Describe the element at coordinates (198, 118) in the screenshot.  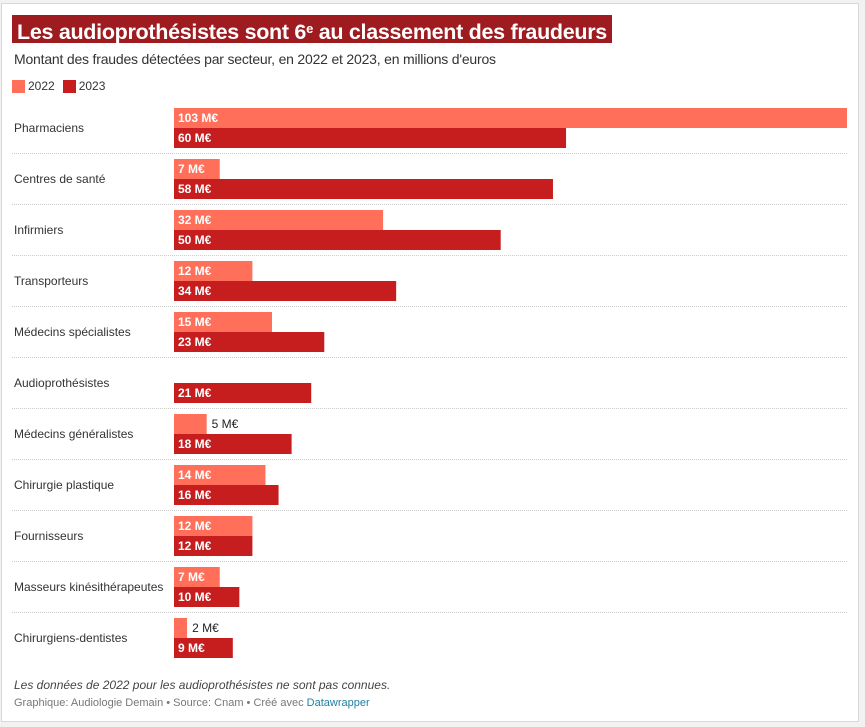
I see `data-label-2022: 103 M€` at that location.